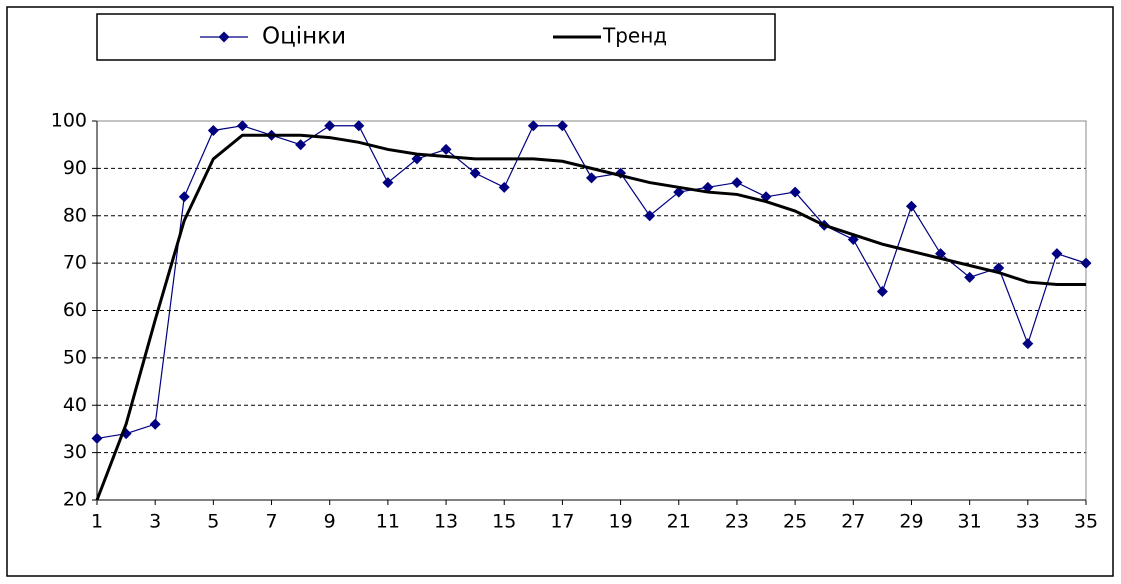 Image resolution: width=1121 pixels, height=584 pixels. I want to click on x-tick-label: 5, so click(213, 522).